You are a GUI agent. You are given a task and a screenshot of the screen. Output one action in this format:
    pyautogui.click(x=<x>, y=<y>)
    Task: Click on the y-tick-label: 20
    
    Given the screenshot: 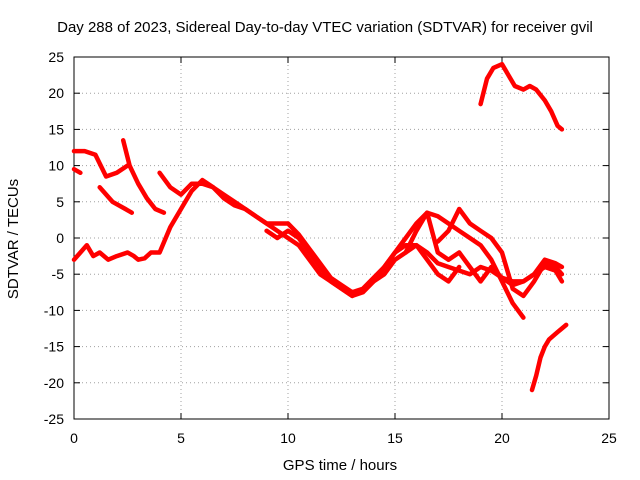 What is the action you would take?
    pyautogui.click(x=56, y=93)
    